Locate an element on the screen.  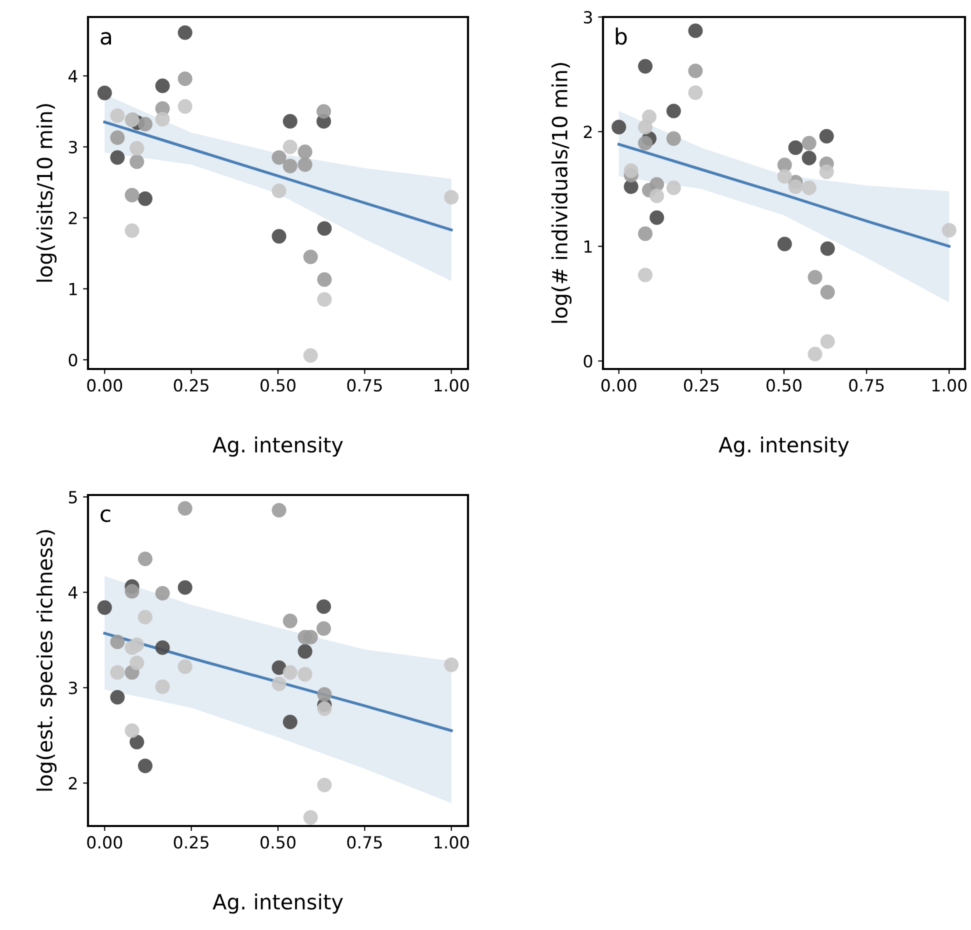
annotation: a is located at coordinates (105, 38).